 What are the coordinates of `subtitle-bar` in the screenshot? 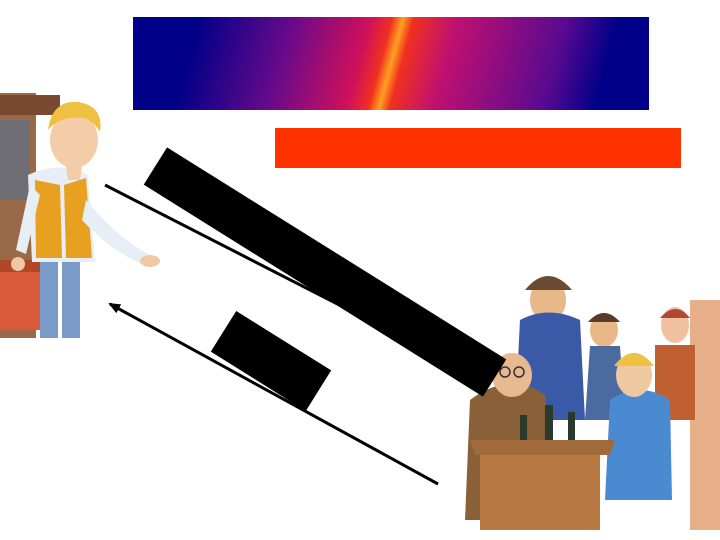 It's located at (478, 148).